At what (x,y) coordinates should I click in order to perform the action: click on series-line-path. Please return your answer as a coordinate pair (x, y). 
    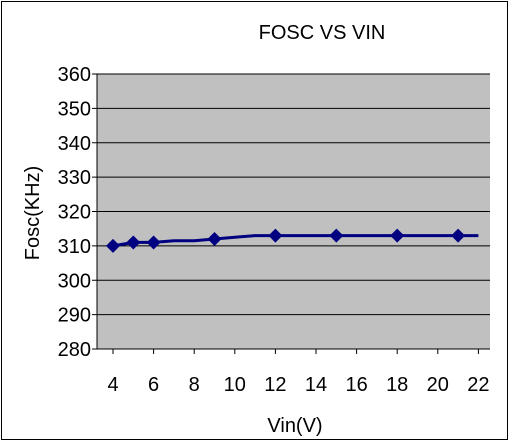
    Looking at the image, I should click on (295, 241).